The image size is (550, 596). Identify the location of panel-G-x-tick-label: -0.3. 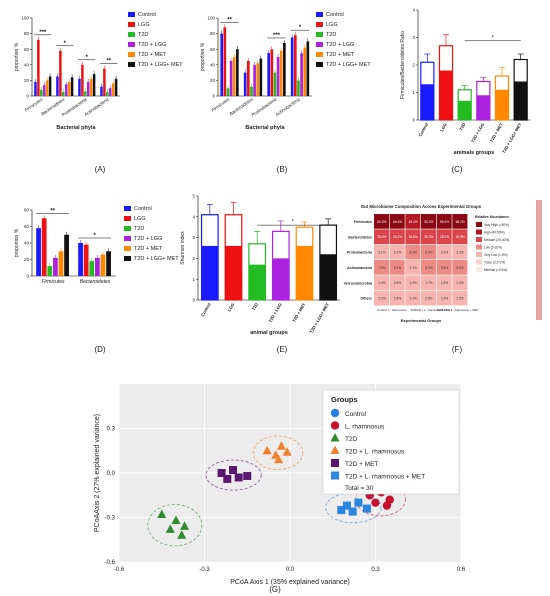
(204, 570).